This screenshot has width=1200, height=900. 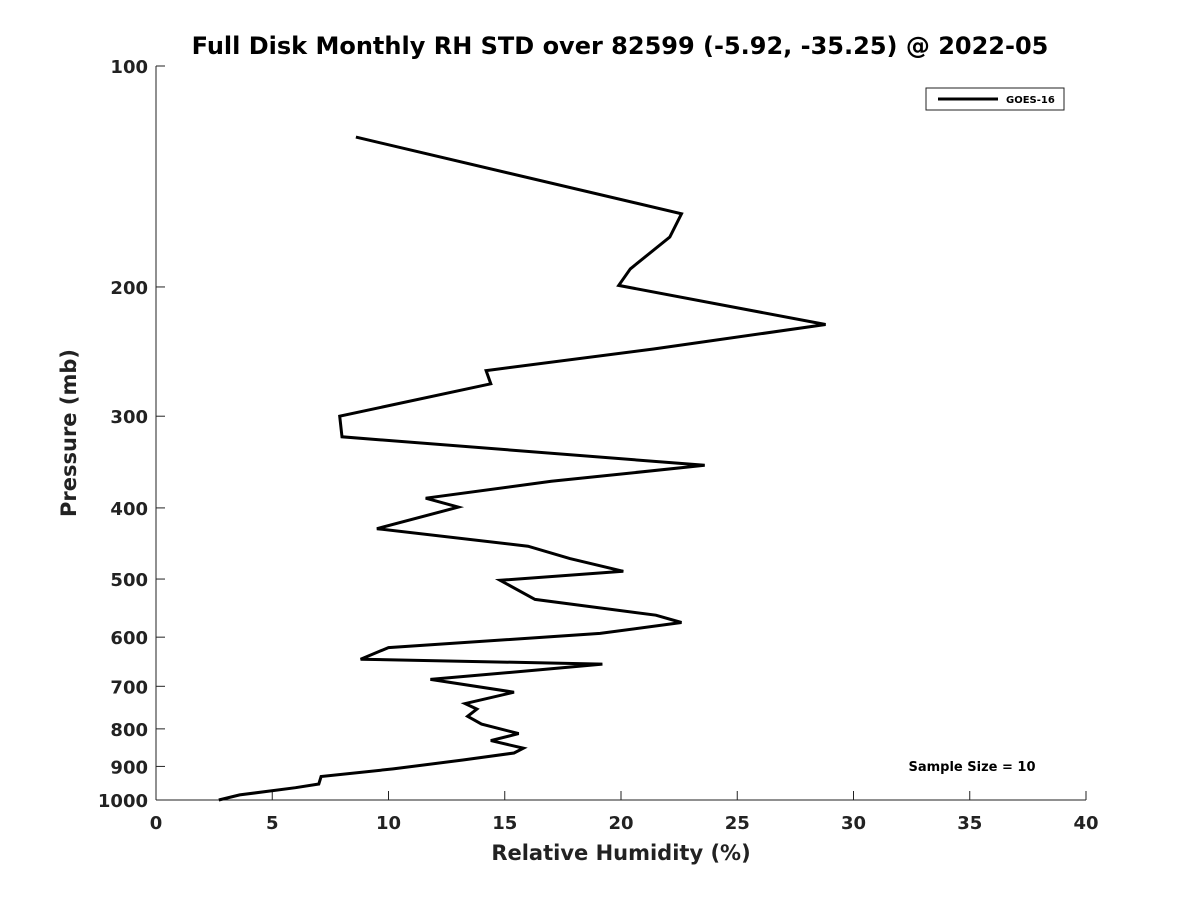 What do you see at coordinates (123, 801) in the screenshot?
I see `y-tick-label: 1000` at bounding box center [123, 801].